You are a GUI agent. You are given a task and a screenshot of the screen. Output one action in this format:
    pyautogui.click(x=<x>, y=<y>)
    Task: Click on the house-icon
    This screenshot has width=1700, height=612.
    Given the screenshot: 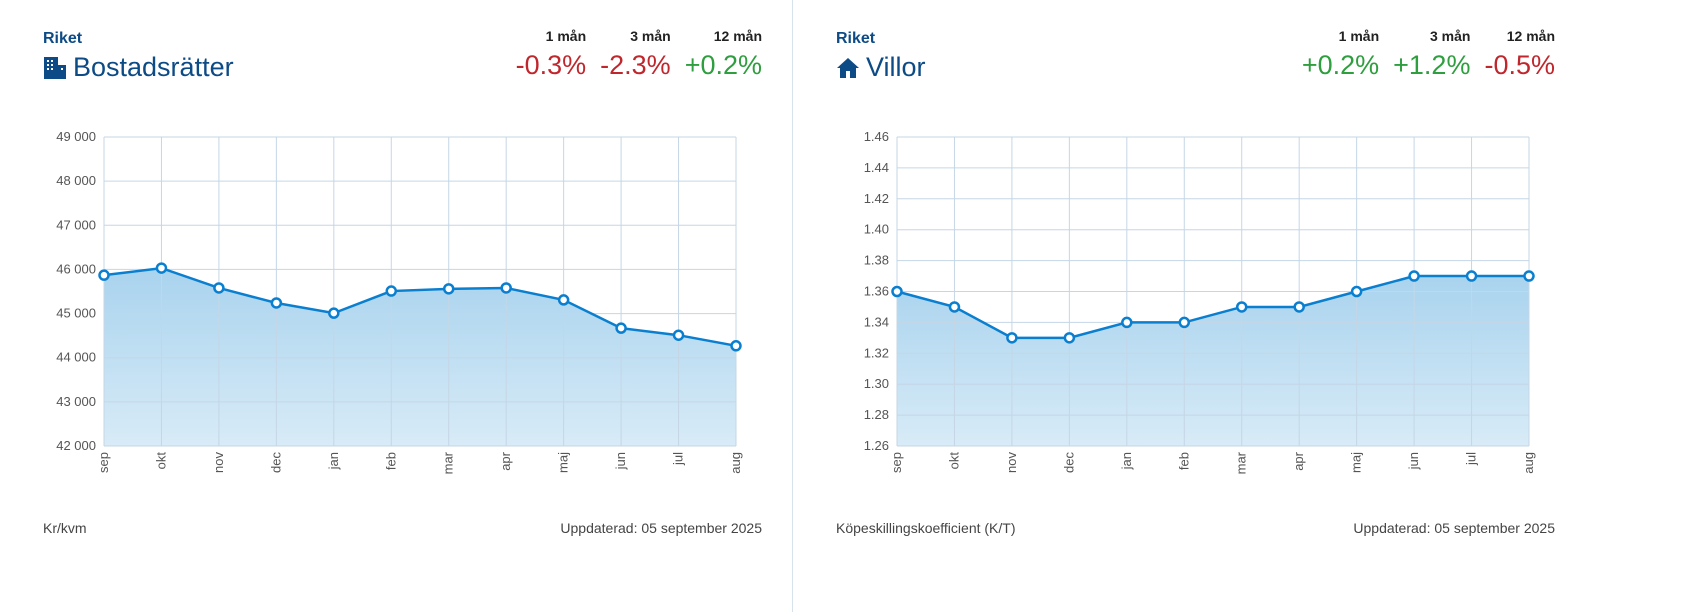 What is the action you would take?
    pyautogui.click(x=848, y=67)
    